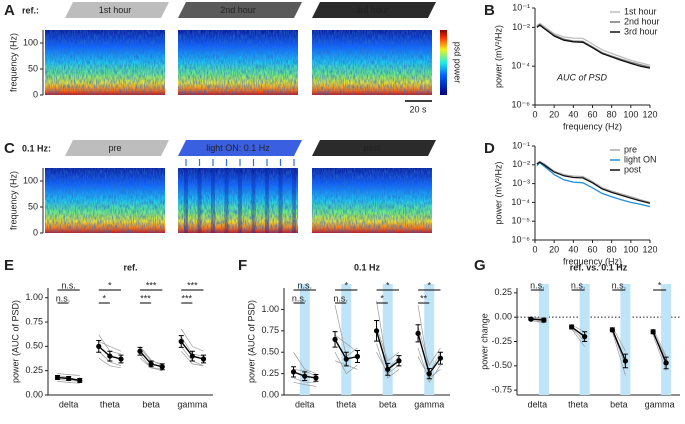 This screenshot has height=424, width=685. I want to click on segment-label: pre, so click(114, 148).